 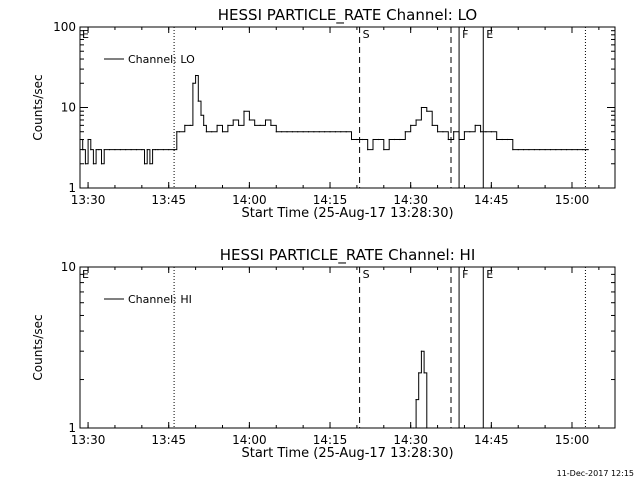 I want to click on x-axis-label: Start Time (25-Aug-17 13:28:30), so click(x=347, y=213).